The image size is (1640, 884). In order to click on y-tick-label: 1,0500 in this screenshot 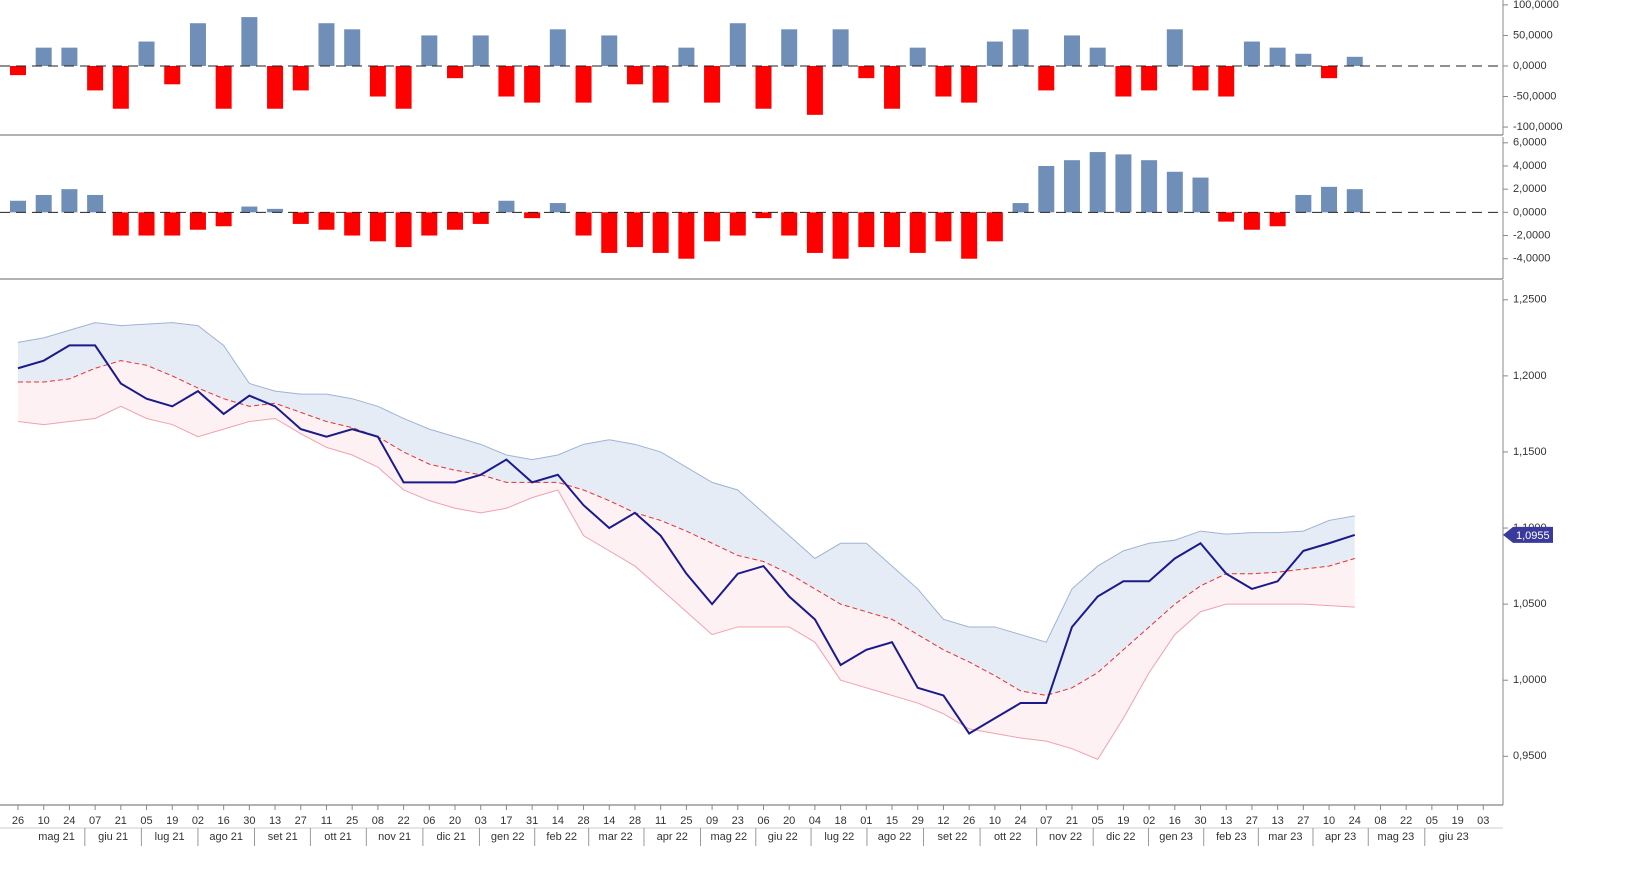, I will do `click(1530, 604)`.